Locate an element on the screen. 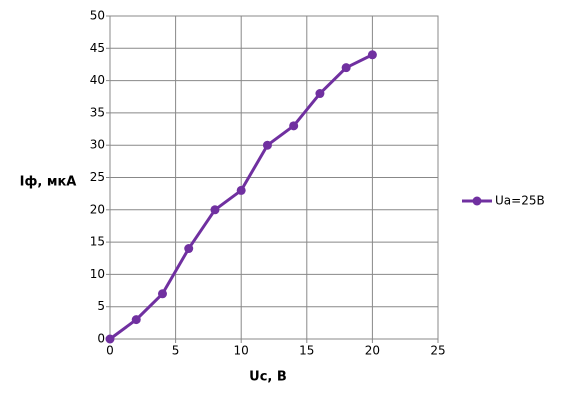 This screenshot has height=404, width=562. x-tick-label: 25 is located at coordinates (437, 351).